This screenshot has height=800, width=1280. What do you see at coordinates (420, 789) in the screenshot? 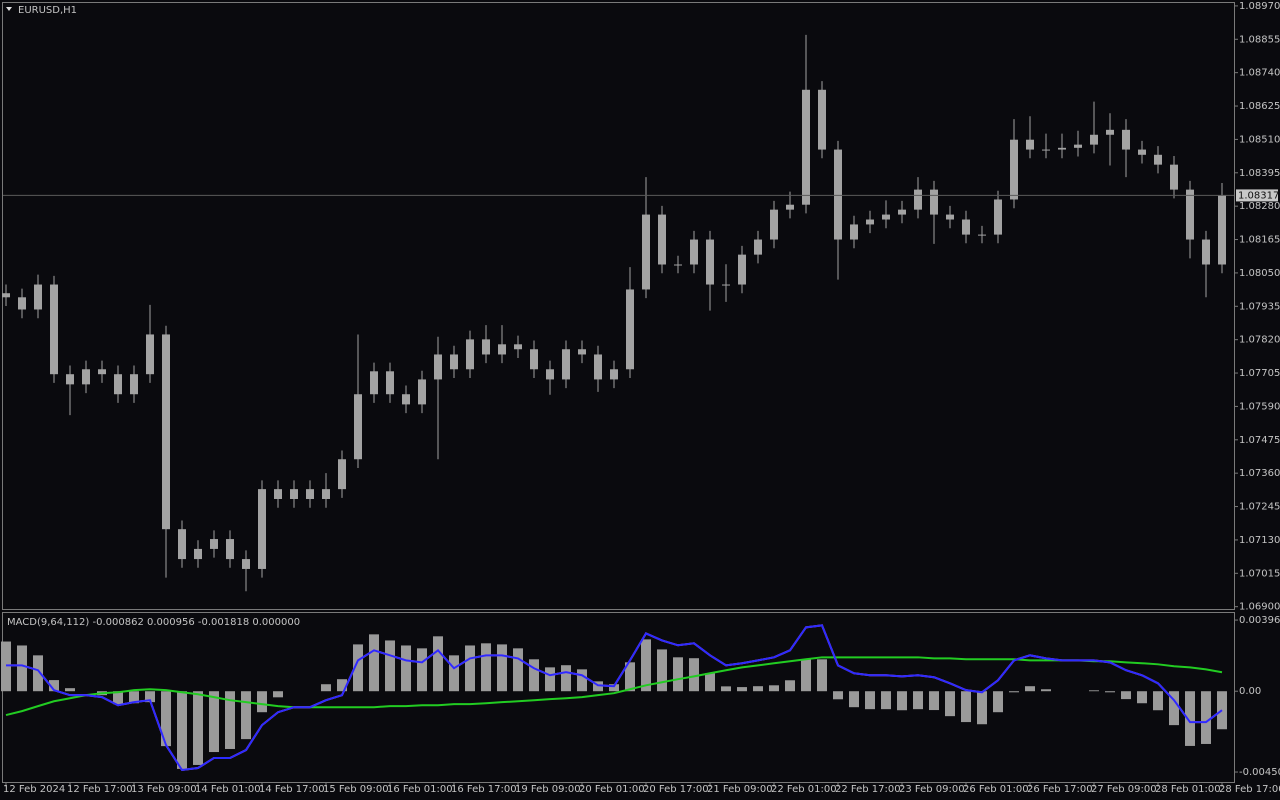
I see `x-tick-label: 16 Feb 01:00` at bounding box center [420, 789].